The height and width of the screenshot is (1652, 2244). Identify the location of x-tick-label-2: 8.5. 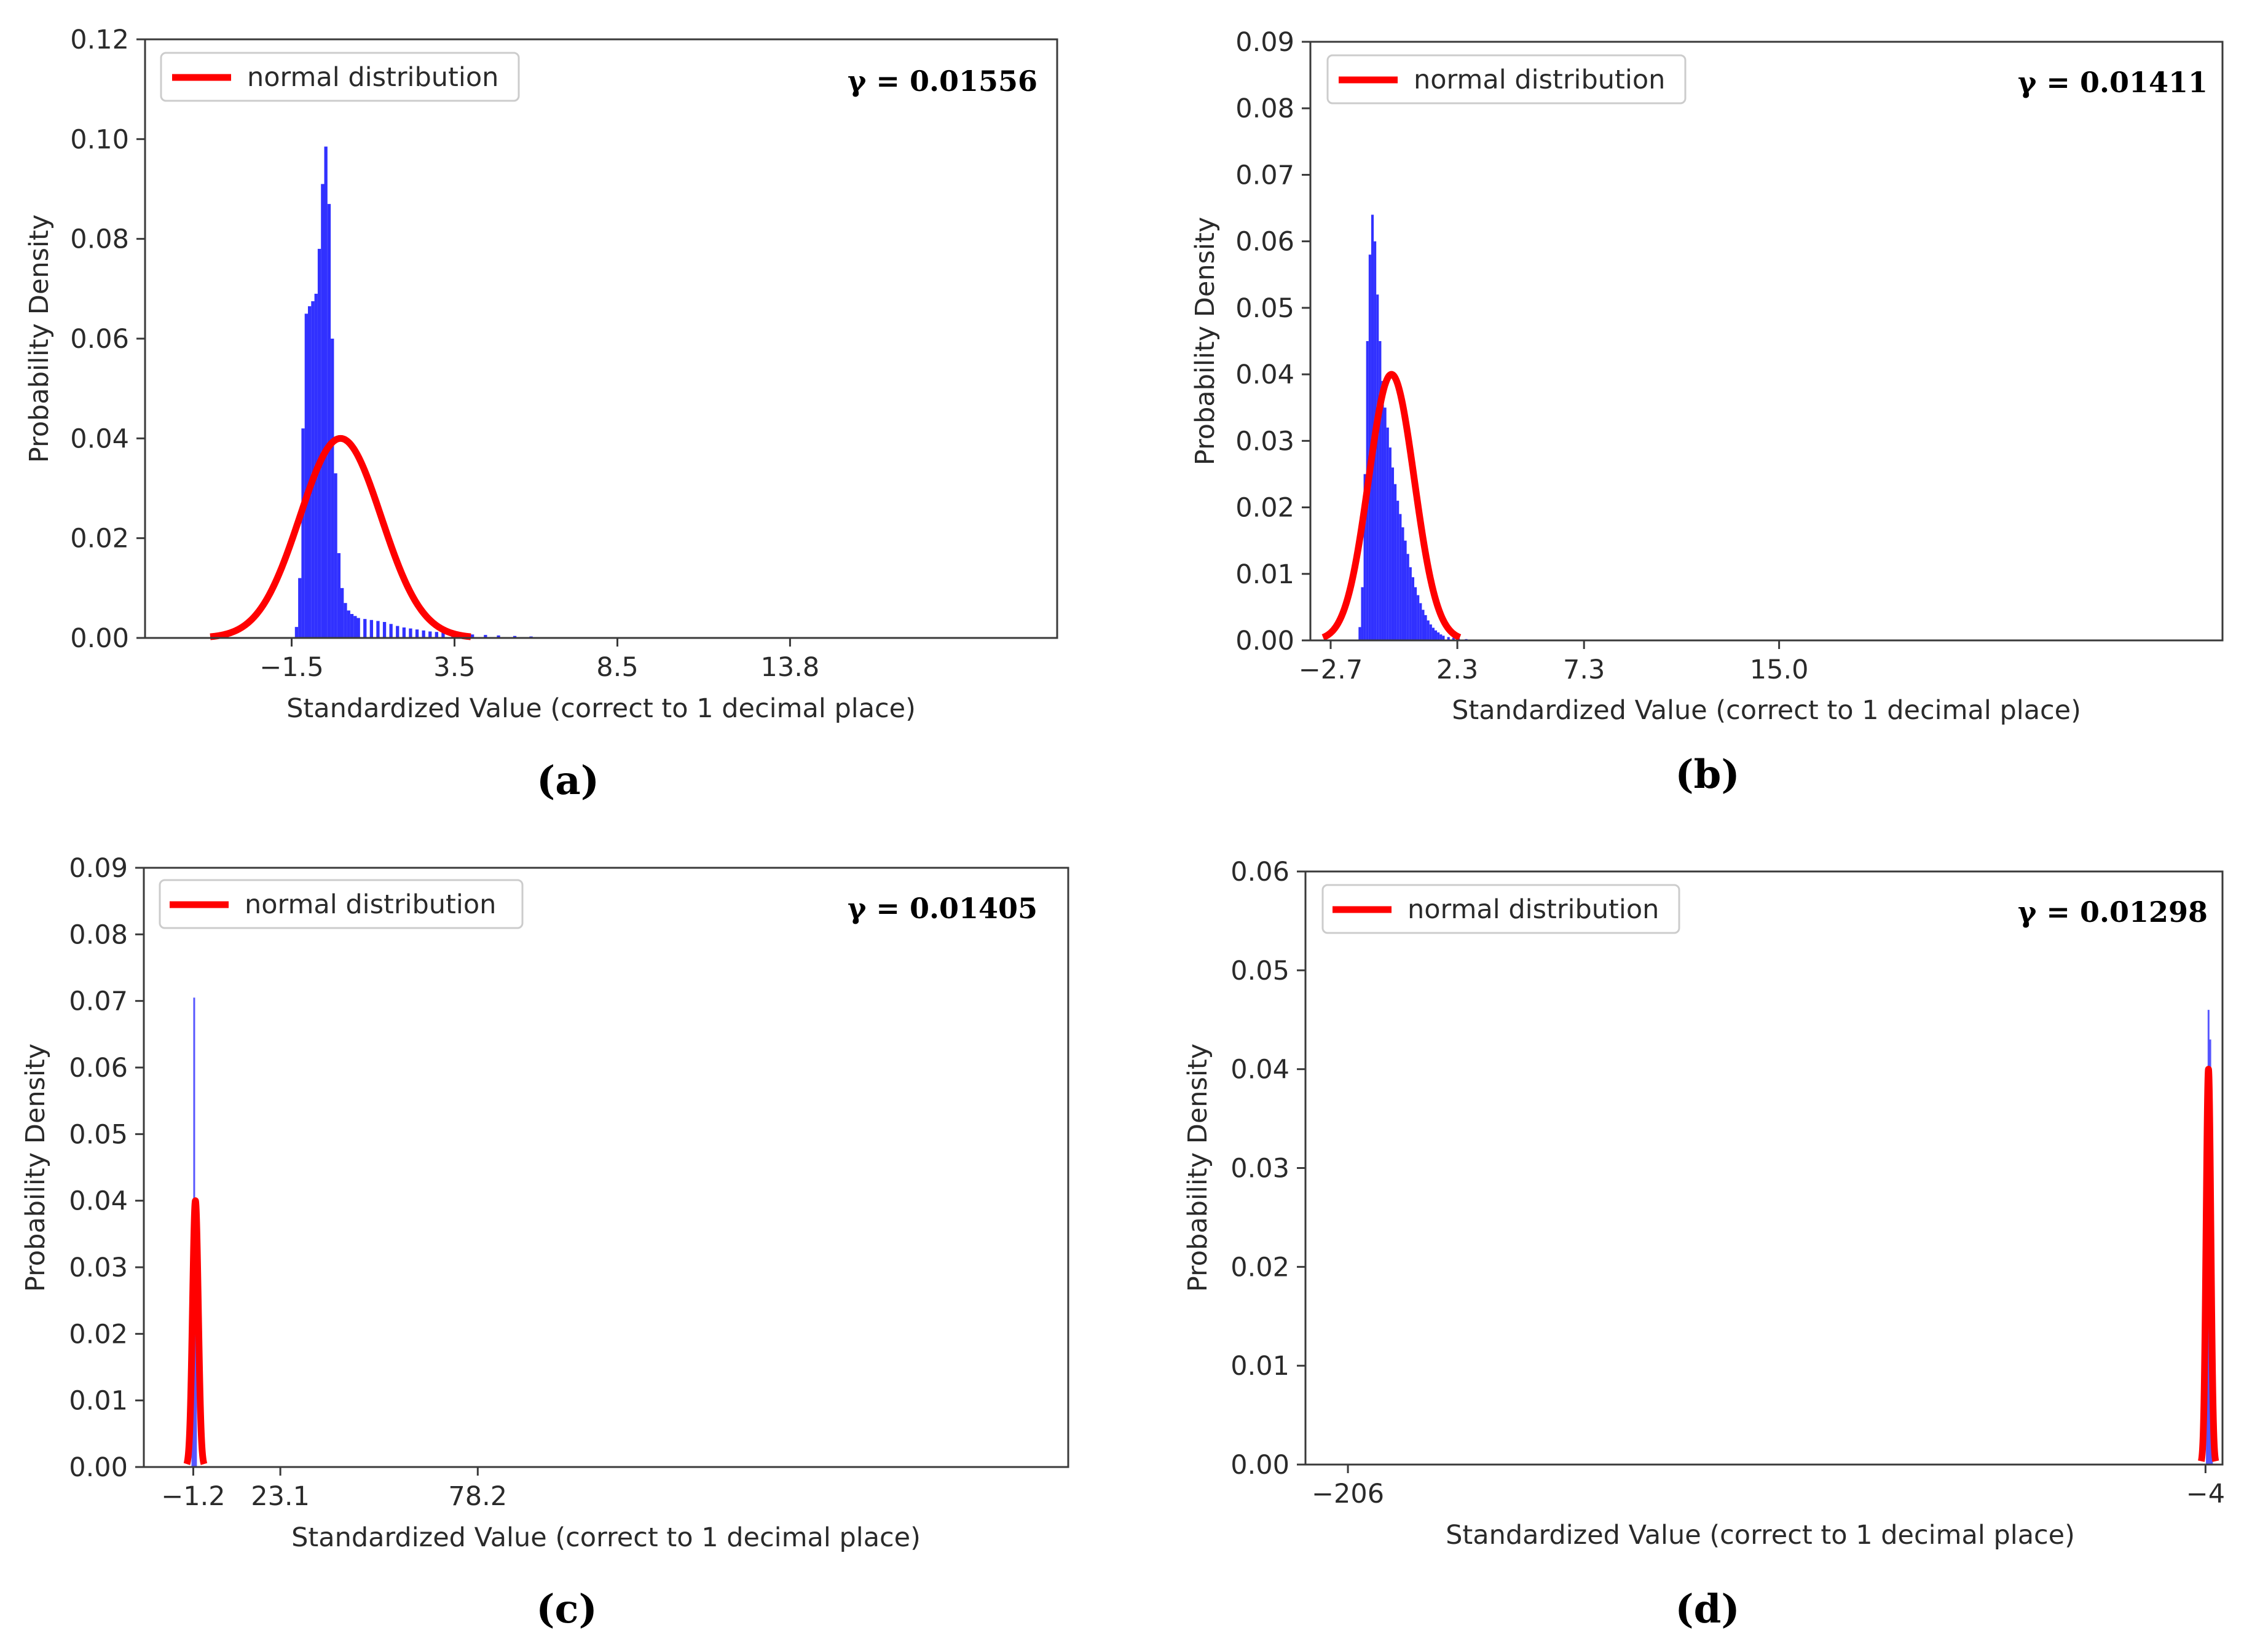
(617, 667).